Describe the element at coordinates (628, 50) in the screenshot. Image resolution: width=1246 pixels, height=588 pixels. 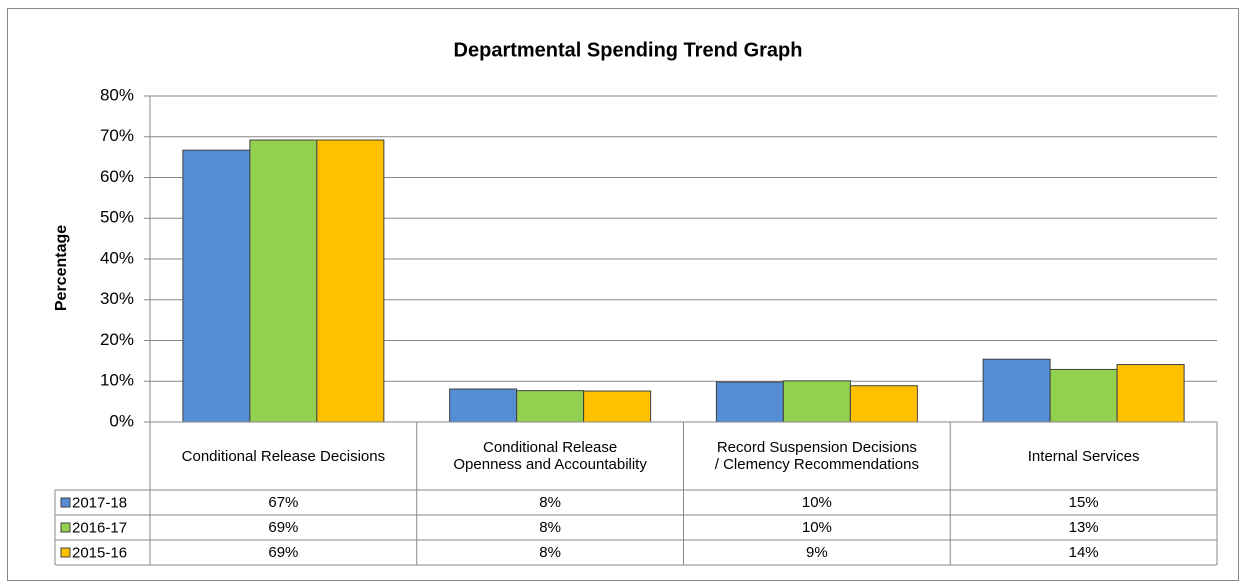
I see `chart-title: Departmental Spending Trend Graph` at that location.